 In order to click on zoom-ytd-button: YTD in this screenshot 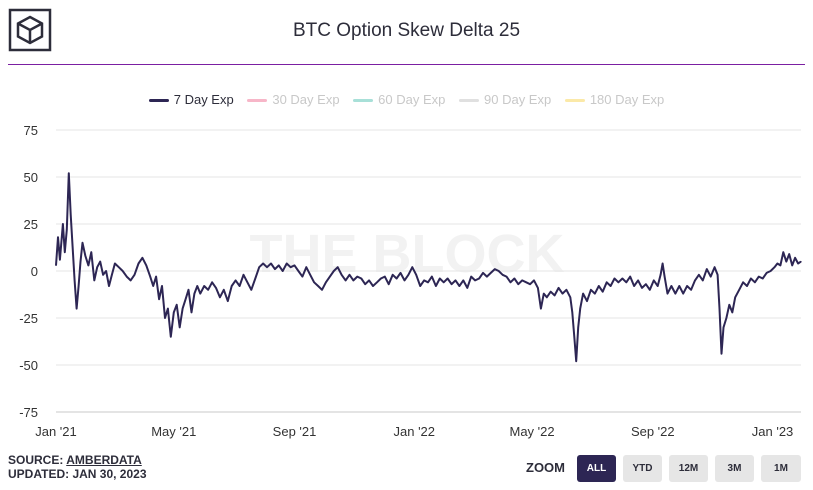, I will do `click(642, 468)`.